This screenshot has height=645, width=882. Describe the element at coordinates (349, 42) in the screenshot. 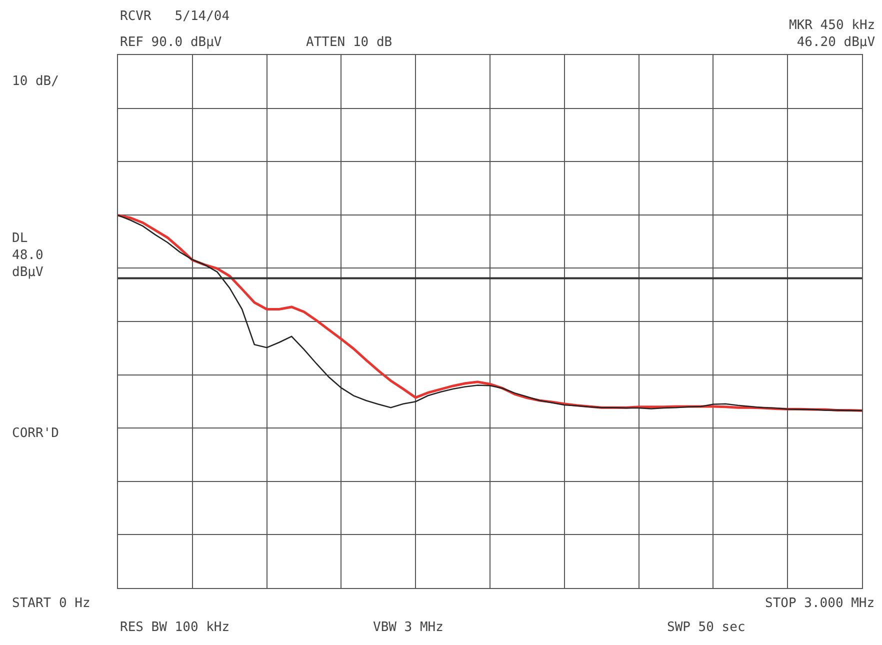

I see `text: ATTEN 10 dB` at that location.